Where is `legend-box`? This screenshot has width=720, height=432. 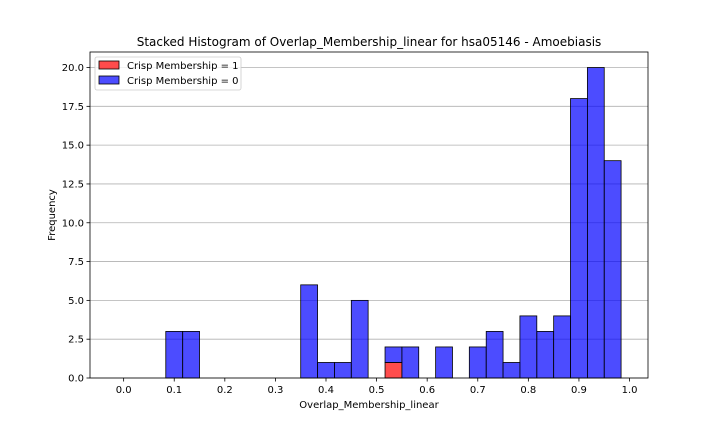 legend-box is located at coordinates (168, 73).